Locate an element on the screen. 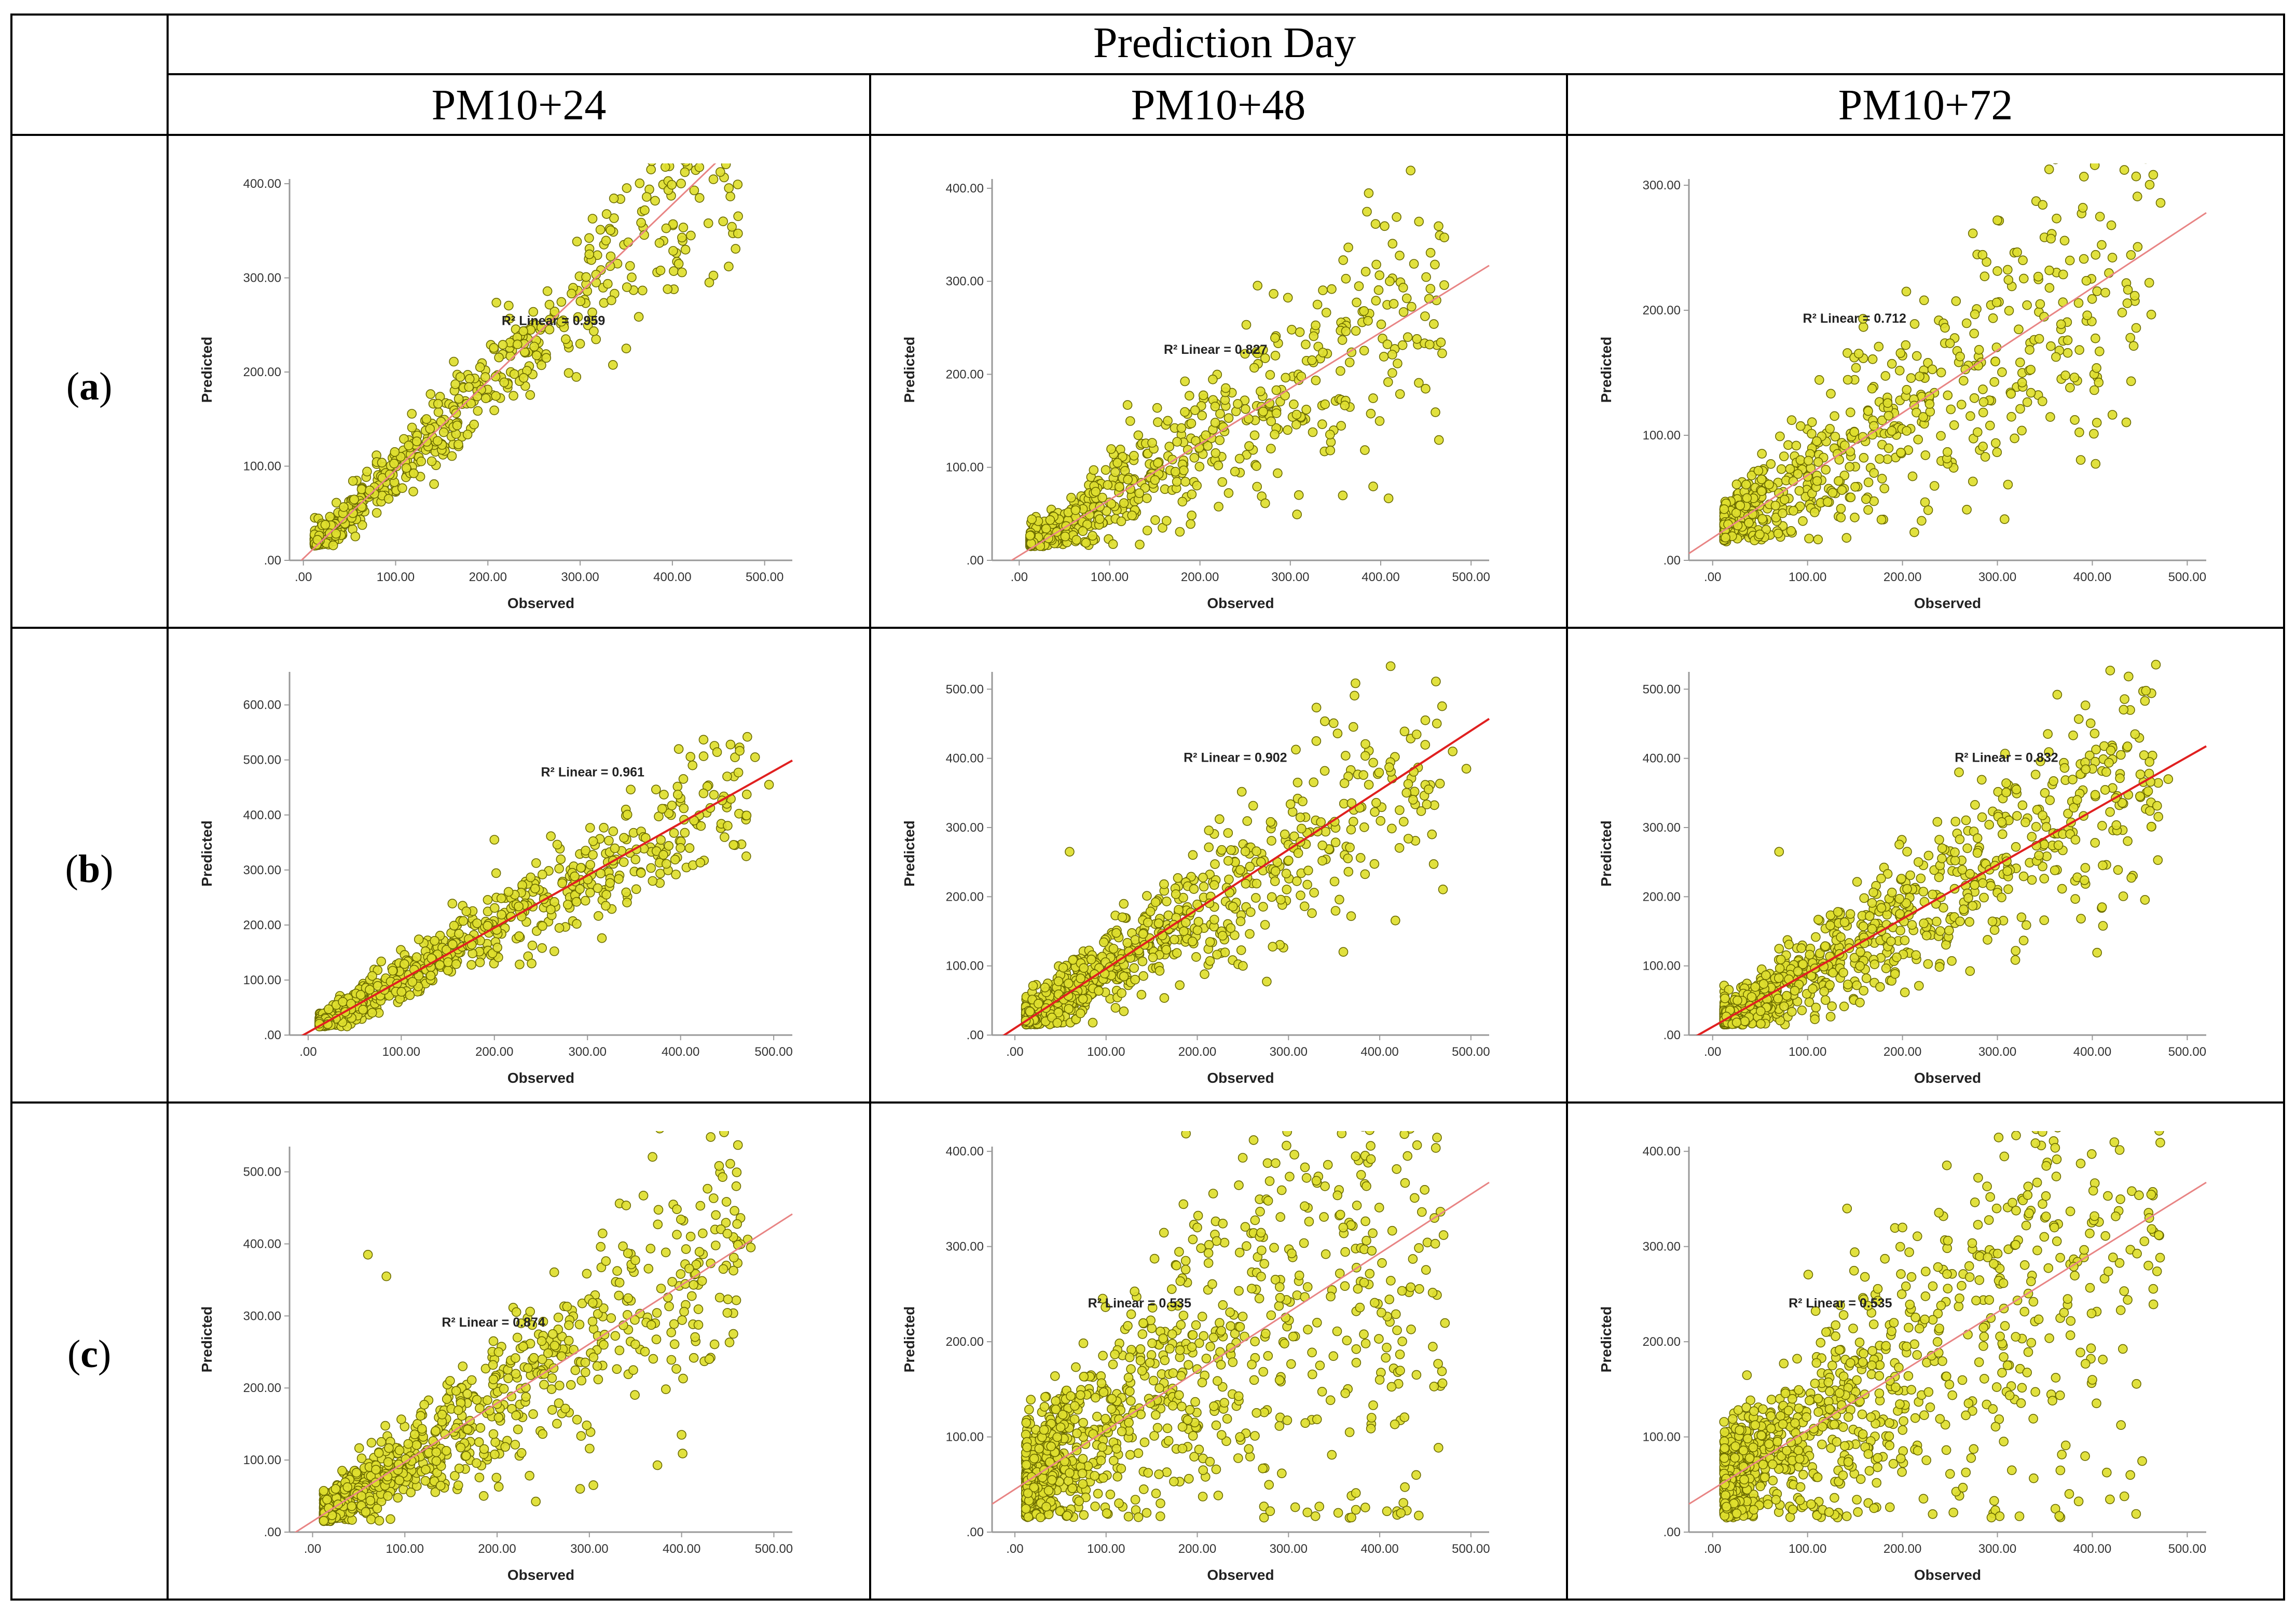 The width and height of the screenshot is (2296, 1612). y-tick-label: 200.00 is located at coordinates (262, 925).